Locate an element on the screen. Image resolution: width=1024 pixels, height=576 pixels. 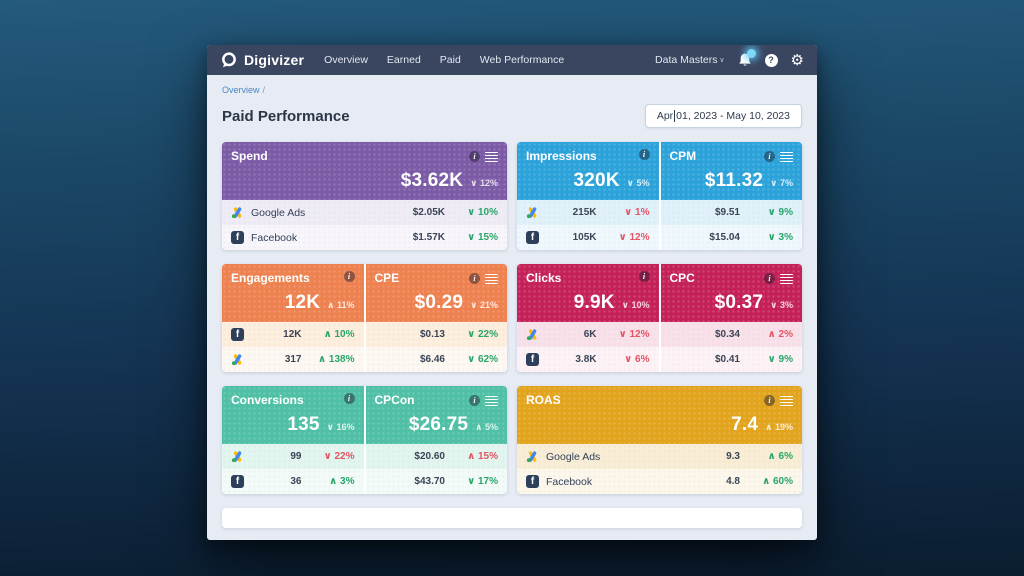
notifications-button is located at coordinates (747, 58).